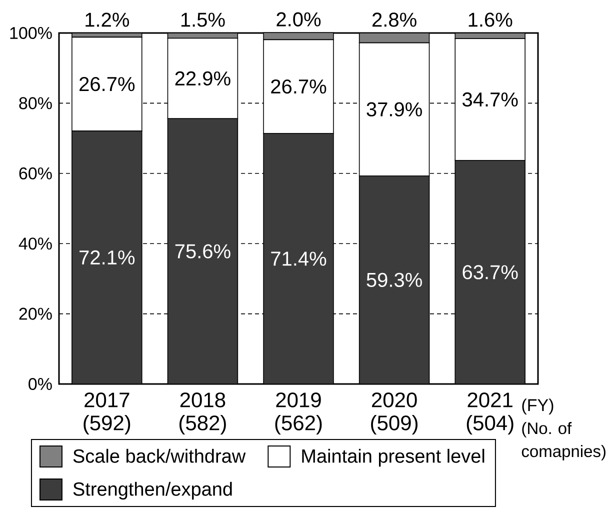  I want to click on y-tick-label: 0%, so click(40, 384).